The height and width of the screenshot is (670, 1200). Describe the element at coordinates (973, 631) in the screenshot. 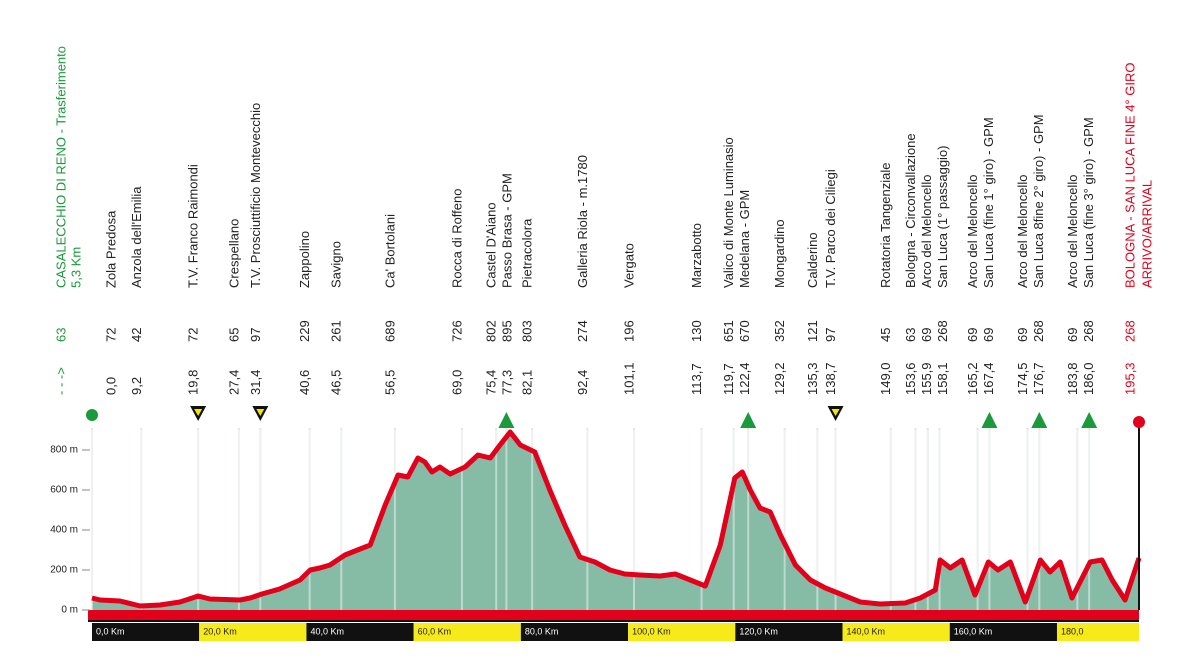

I see `x-tick-label: 160,0 Km` at that location.